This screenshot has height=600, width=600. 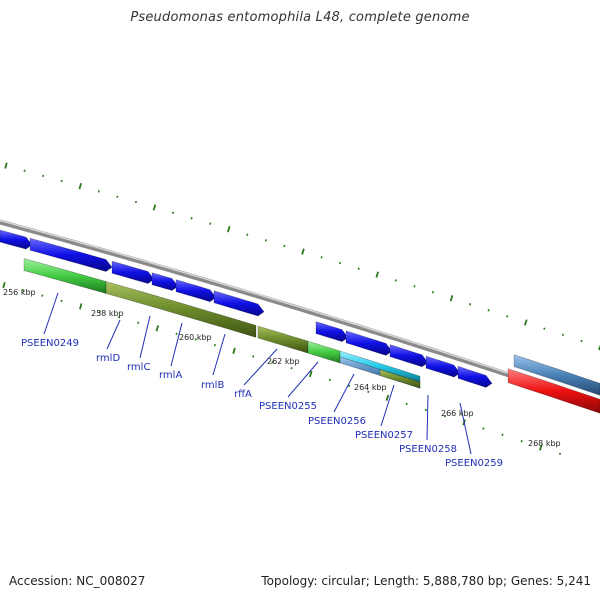 I want to click on kbp-label-258: 258 kbp, so click(x=107, y=313).